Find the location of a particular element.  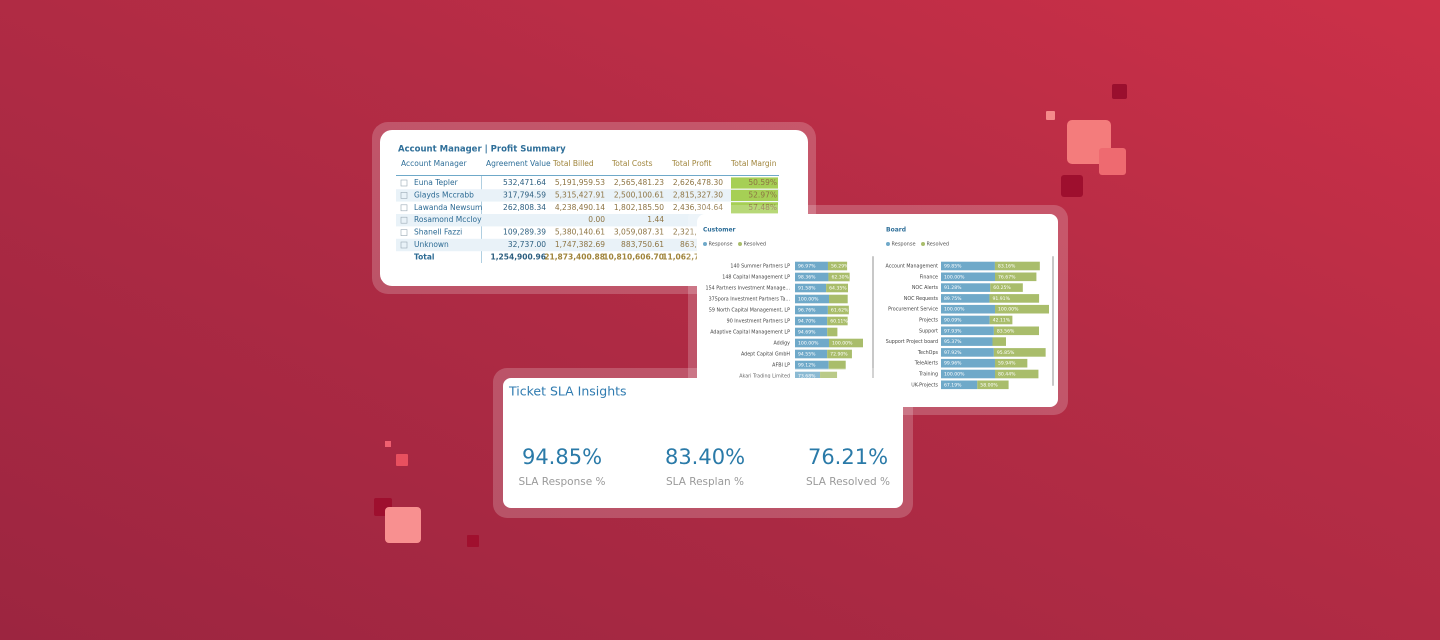

manager-name: Rosamond Mccloy is located at coordinates (448, 219).